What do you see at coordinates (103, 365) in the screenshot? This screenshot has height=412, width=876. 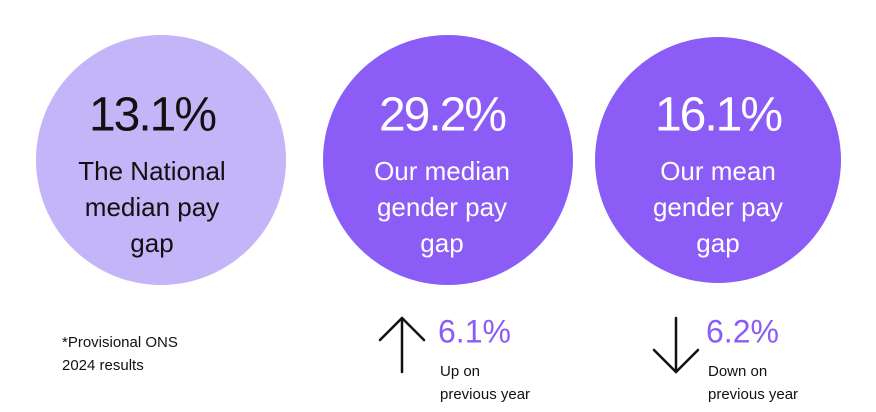 I see `footnote: 2024 results` at bounding box center [103, 365].